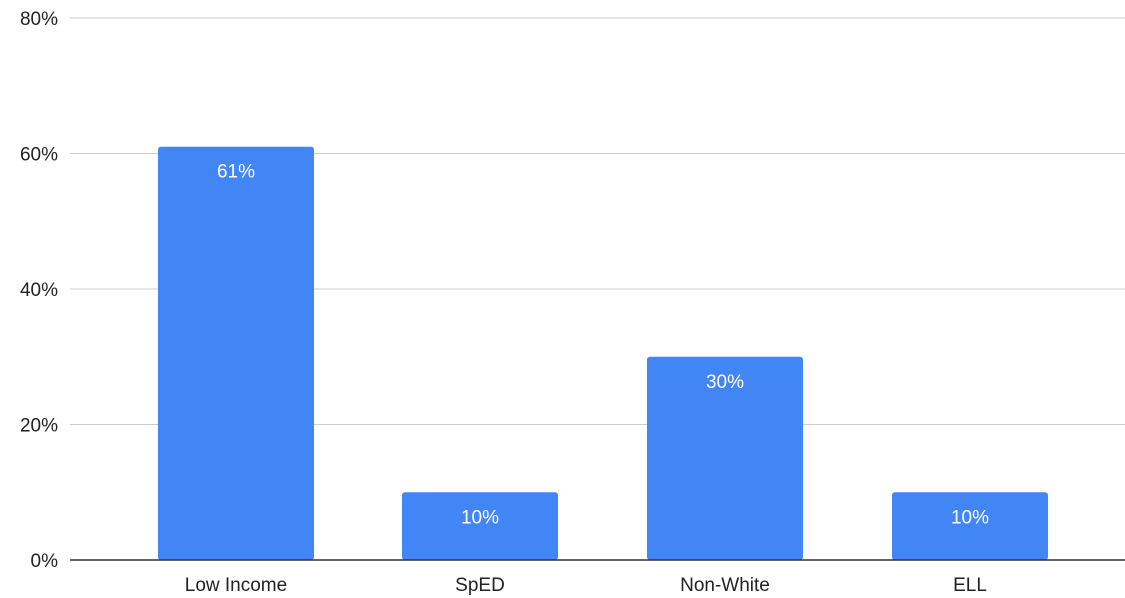  Describe the element at coordinates (39, 155) in the screenshot. I see `y-tick-label: 60%` at that location.